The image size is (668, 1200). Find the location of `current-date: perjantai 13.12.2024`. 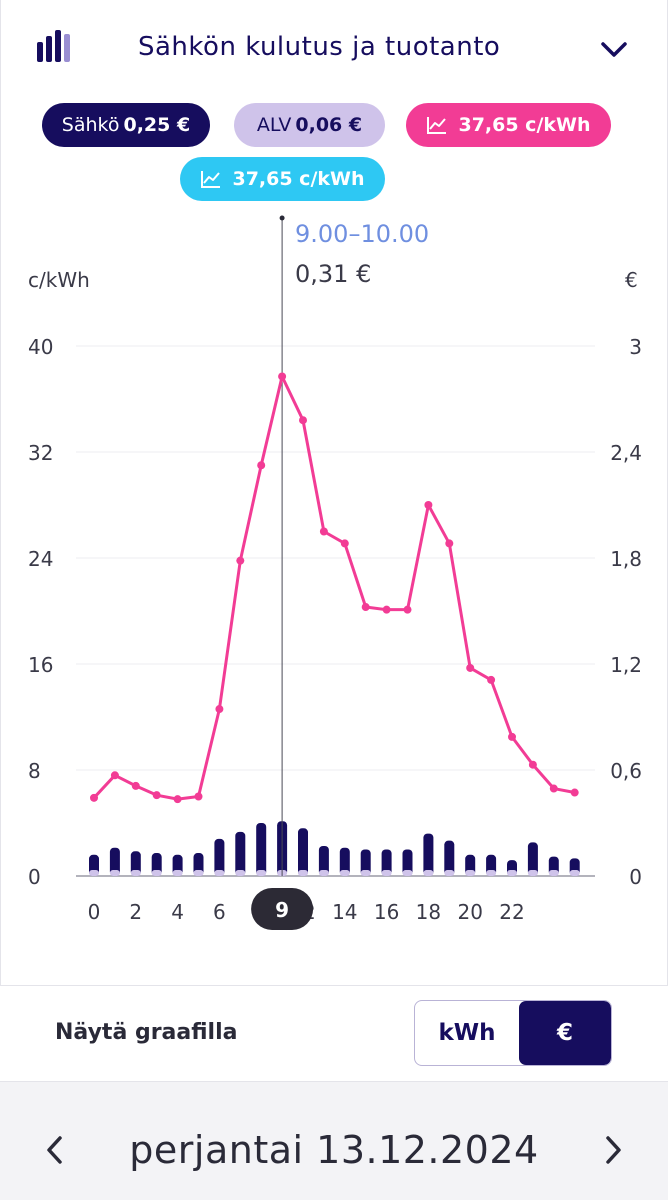

current-date: perjantai 13.12.2024 is located at coordinates (334, 1150).